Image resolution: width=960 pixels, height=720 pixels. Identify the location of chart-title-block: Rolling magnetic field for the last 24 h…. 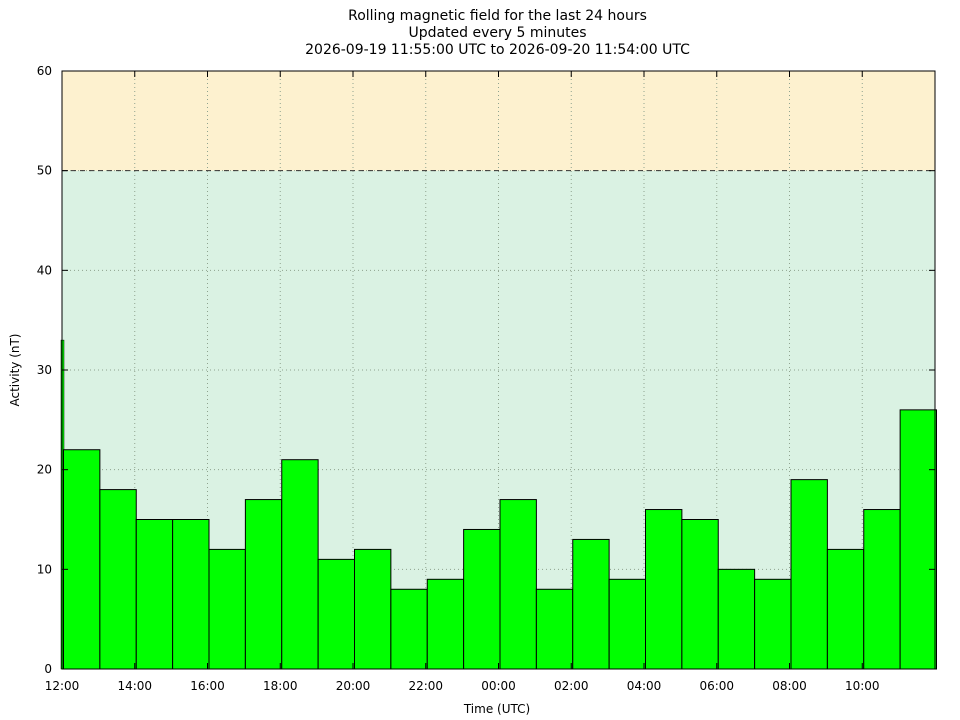
(480, 33).